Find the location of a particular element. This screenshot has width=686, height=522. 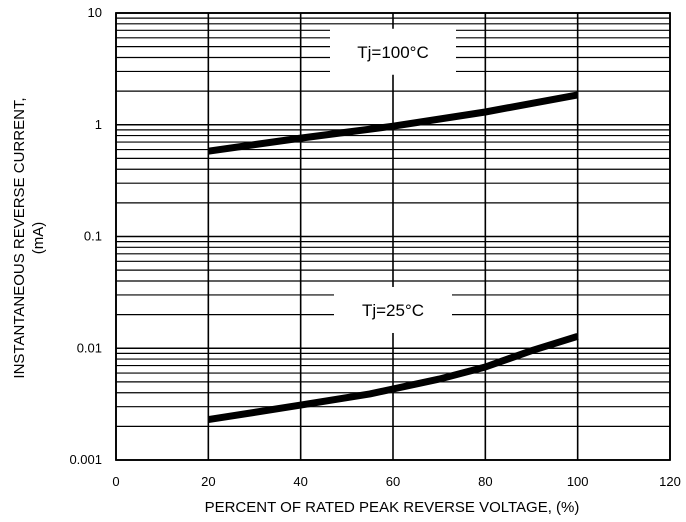

series-label-layer: Tj=100°C Tj=25°C is located at coordinates (393, 180).